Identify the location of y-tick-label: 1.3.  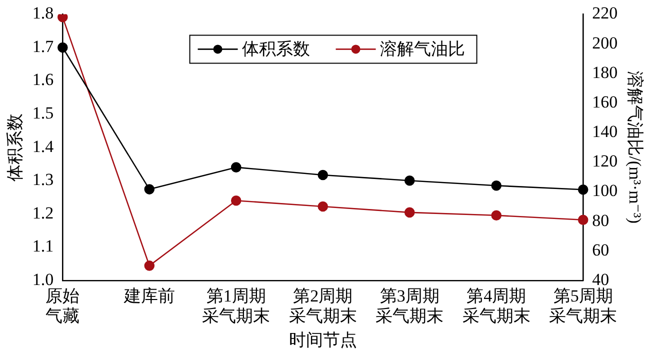
(43, 180).